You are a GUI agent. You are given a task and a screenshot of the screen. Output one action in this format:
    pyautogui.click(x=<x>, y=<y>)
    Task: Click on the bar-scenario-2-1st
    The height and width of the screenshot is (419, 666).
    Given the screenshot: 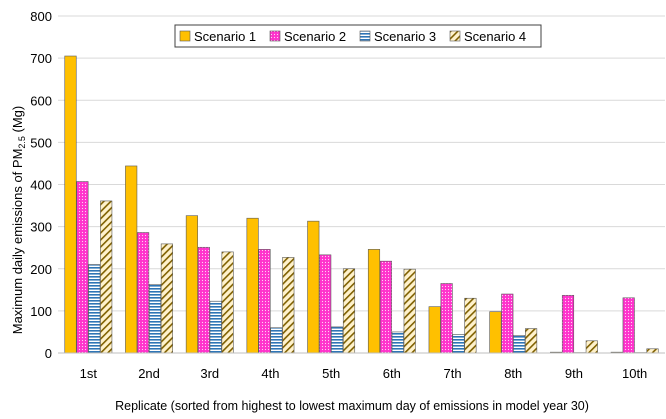 What is the action you would take?
    pyautogui.click(x=82, y=267)
    